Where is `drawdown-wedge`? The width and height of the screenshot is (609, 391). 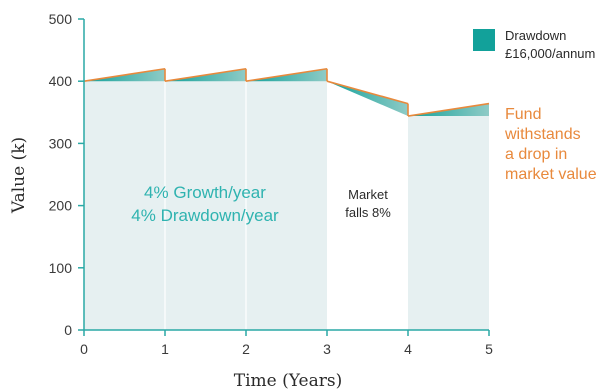 drawdown-wedge is located at coordinates (367, 99).